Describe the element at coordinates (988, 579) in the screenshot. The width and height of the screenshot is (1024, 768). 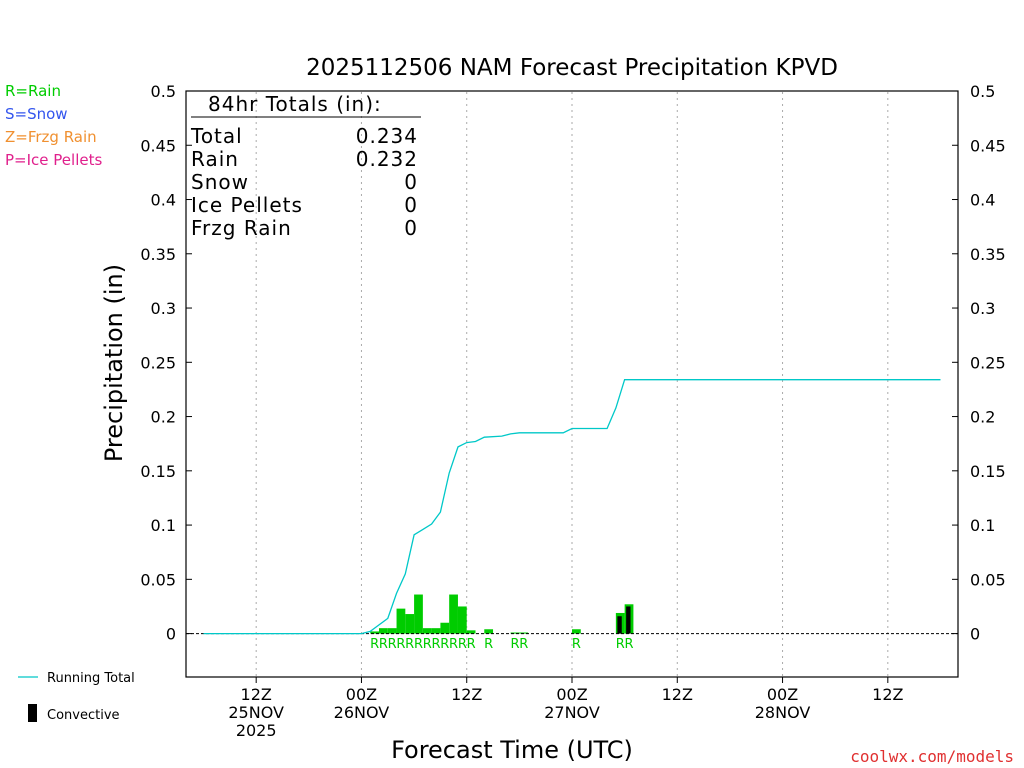
I see `y-tick-label-right: 0.05` at that location.